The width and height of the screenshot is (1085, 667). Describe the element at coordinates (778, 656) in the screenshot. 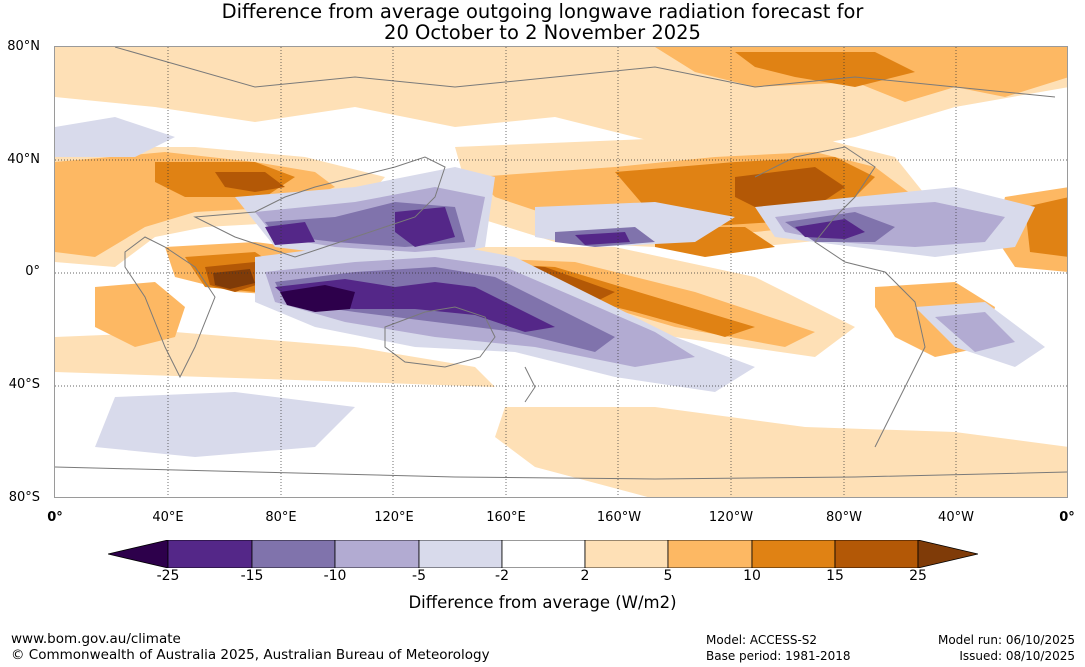

I see `footer-base-period: Base period: 1981-2018` at that location.